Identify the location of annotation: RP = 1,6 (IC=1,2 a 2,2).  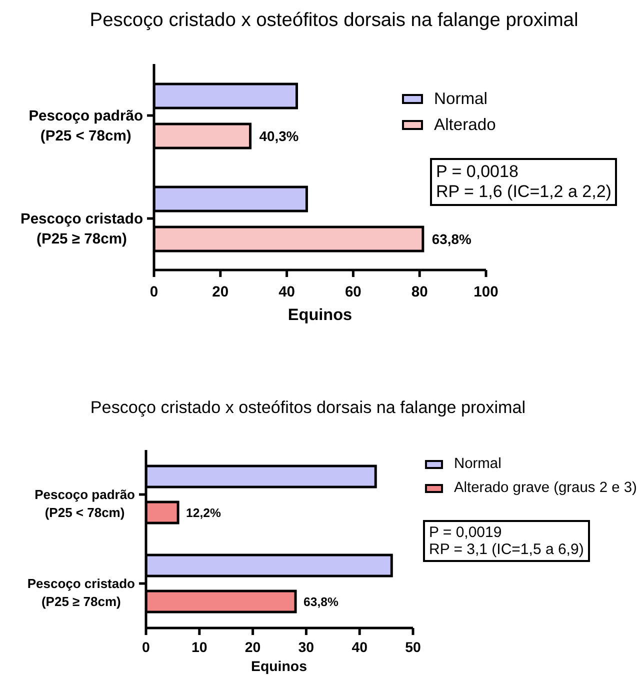
(524, 192).